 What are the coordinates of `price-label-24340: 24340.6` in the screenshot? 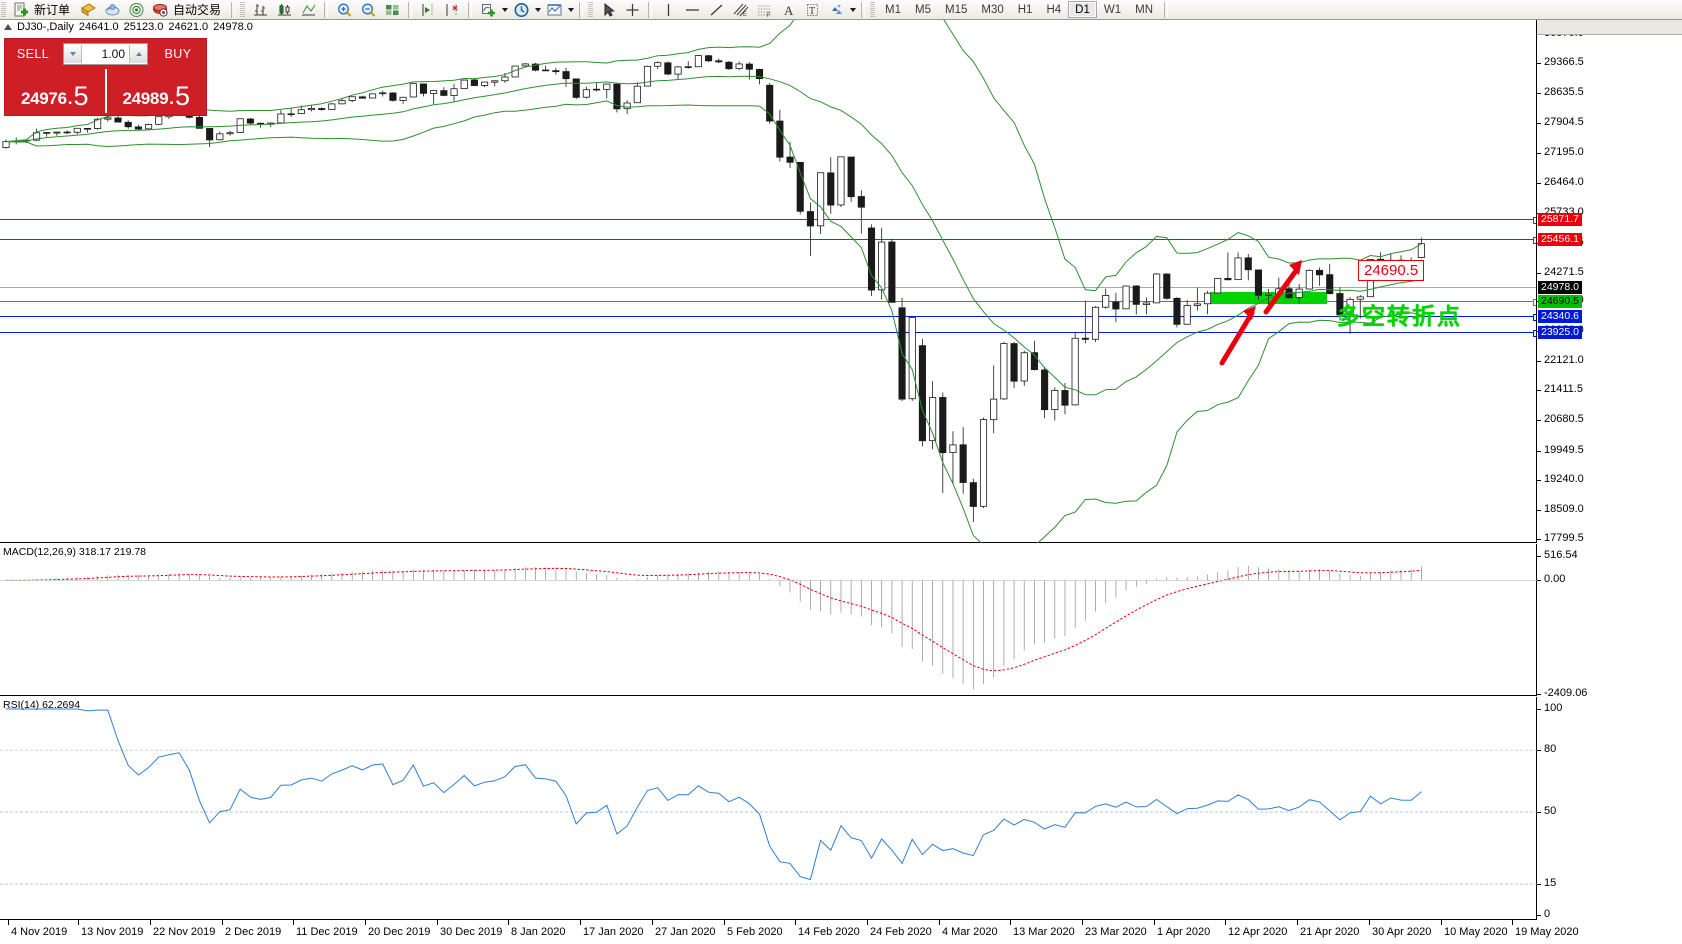 It's located at (1560, 316).